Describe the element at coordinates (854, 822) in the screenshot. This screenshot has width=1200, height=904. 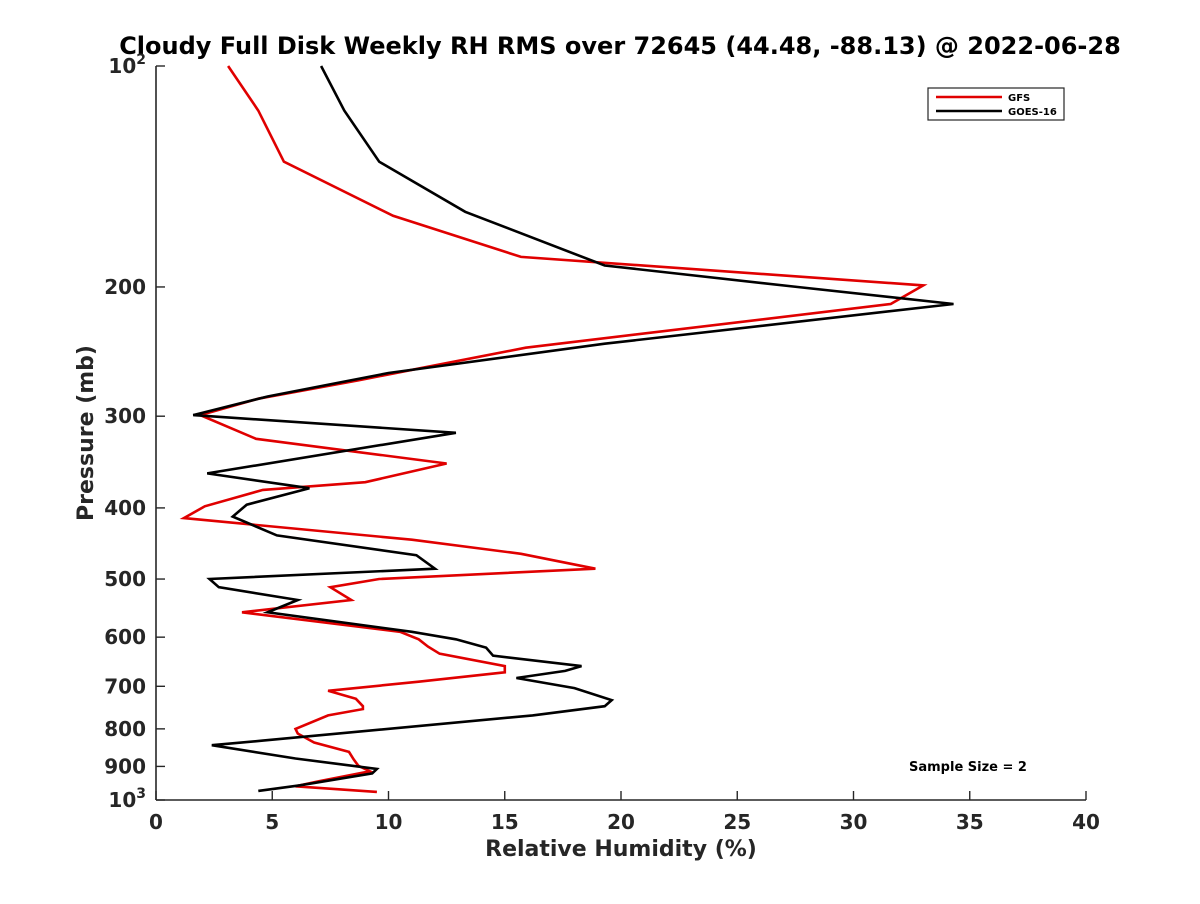
I see `x-tick-label: 30` at that location.